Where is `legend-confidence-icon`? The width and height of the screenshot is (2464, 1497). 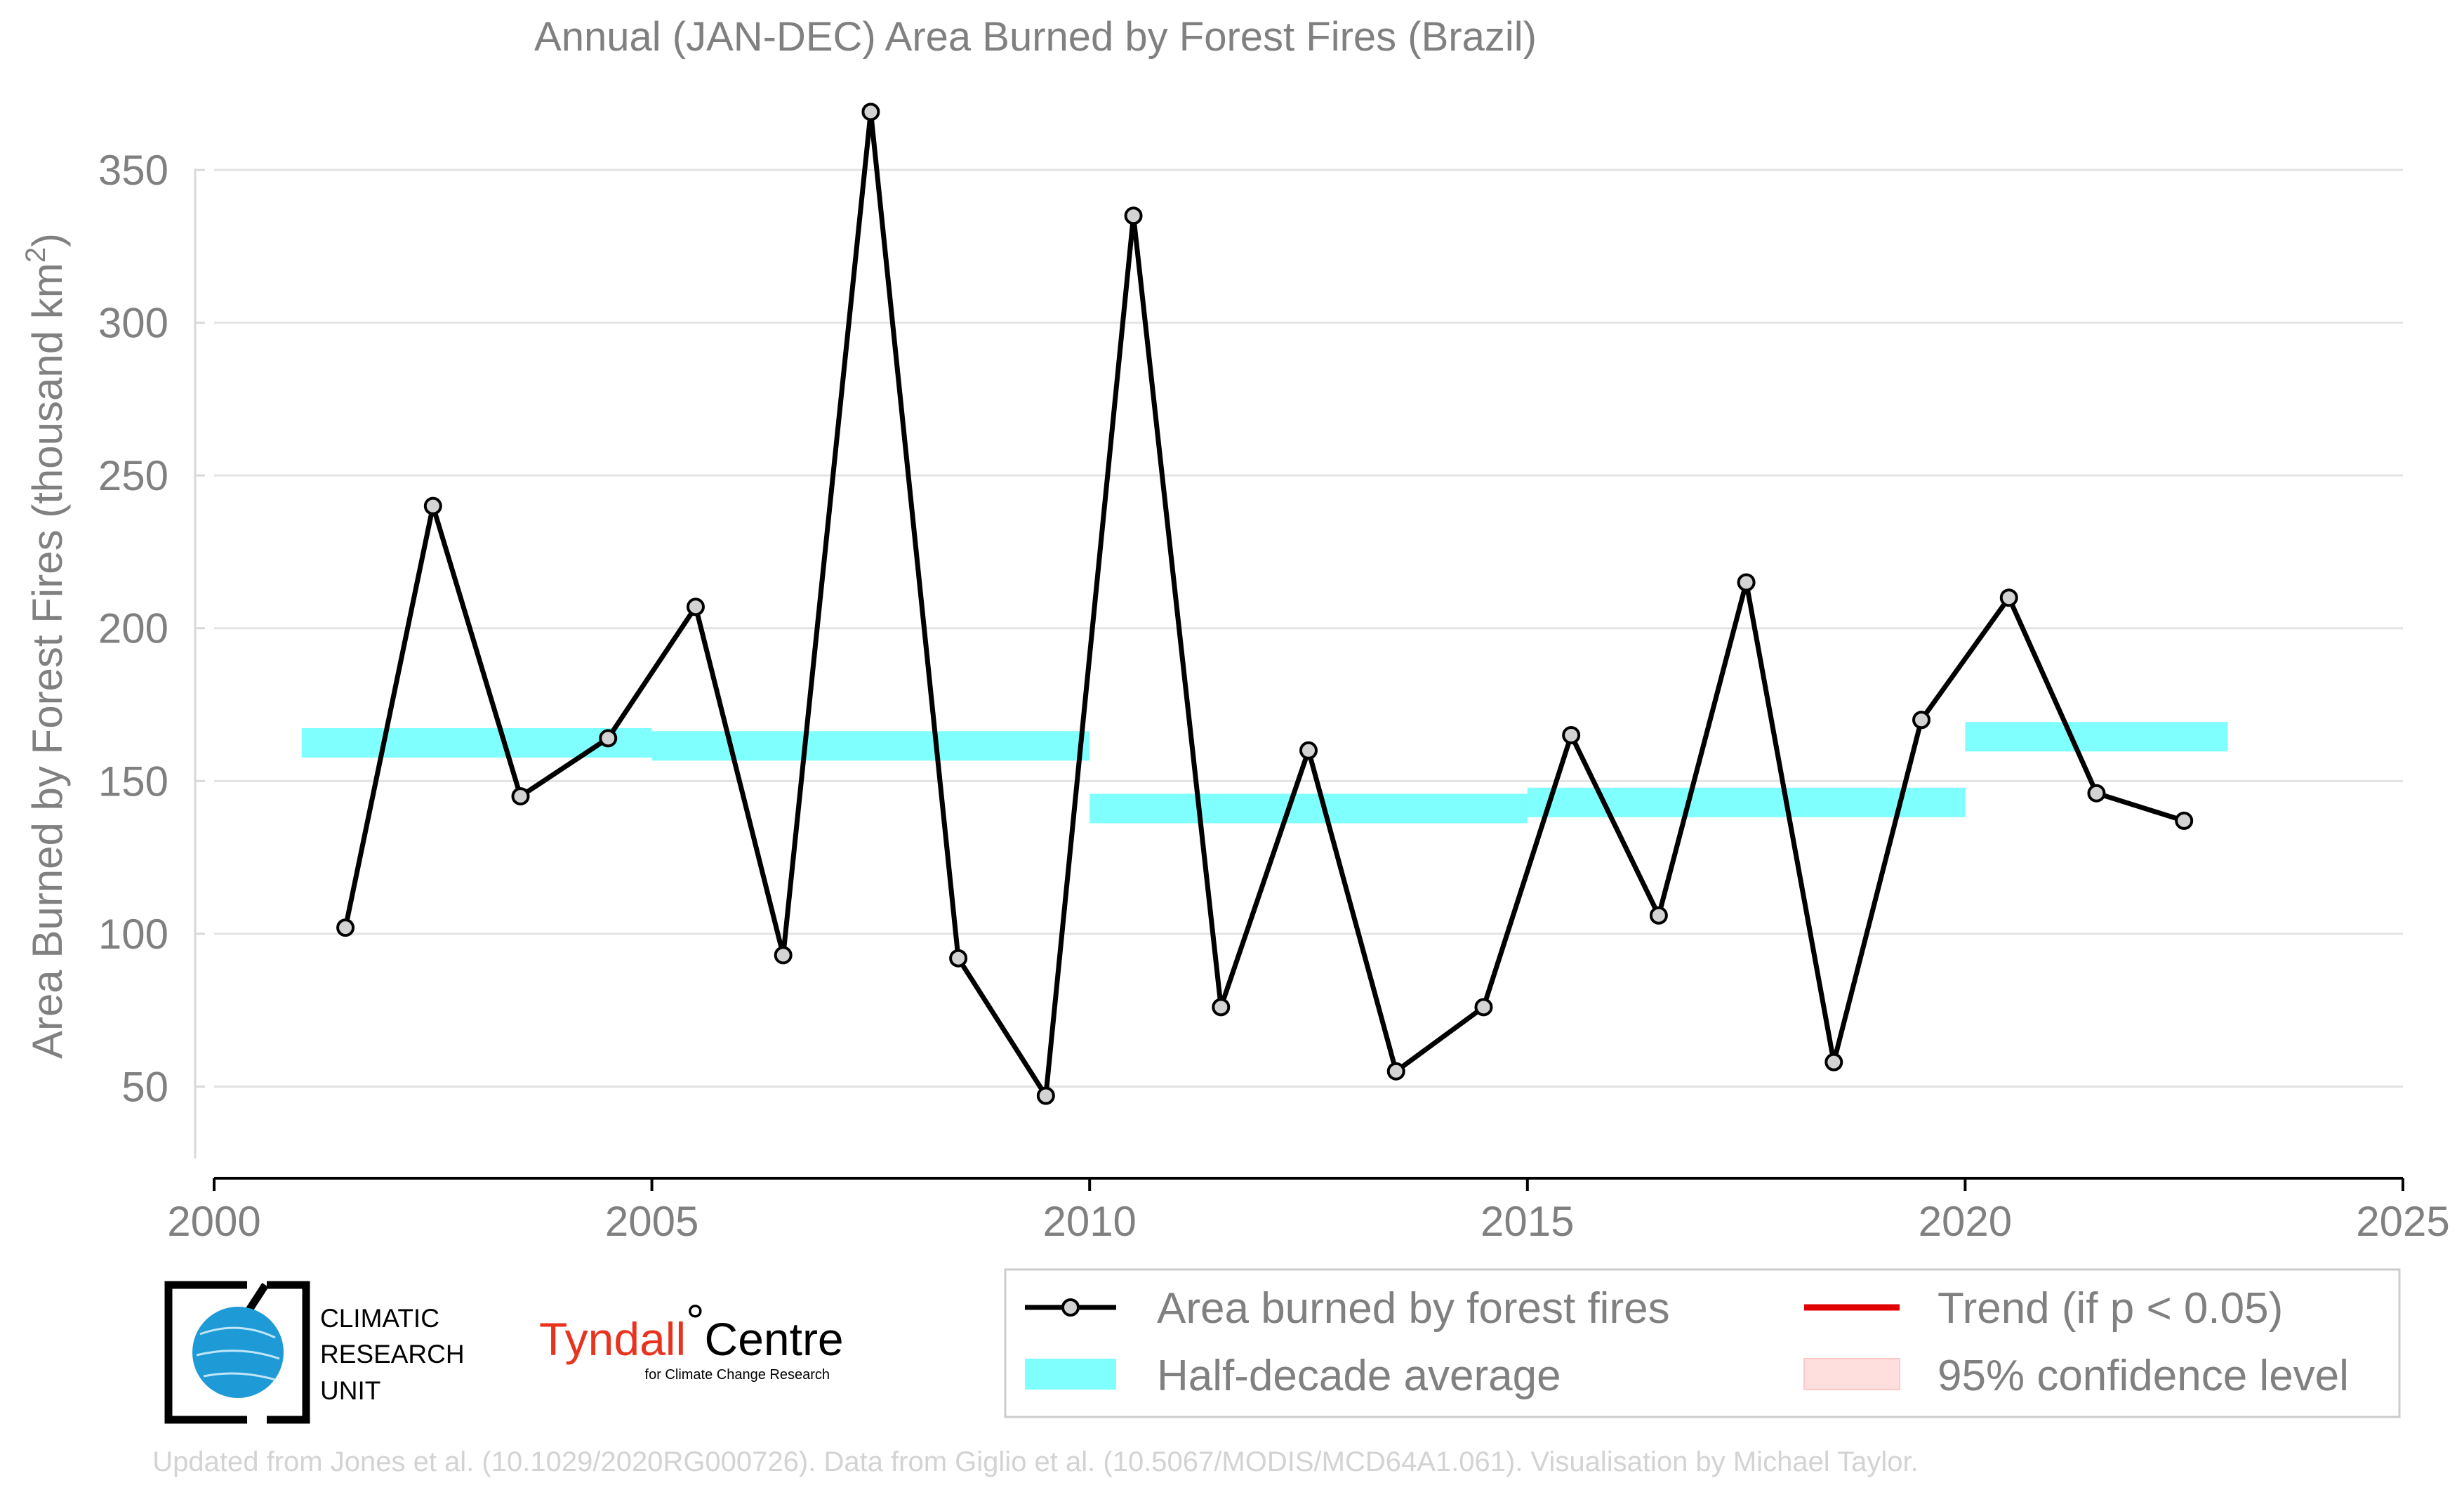 legend-confidence-icon is located at coordinates (1851, 1374).